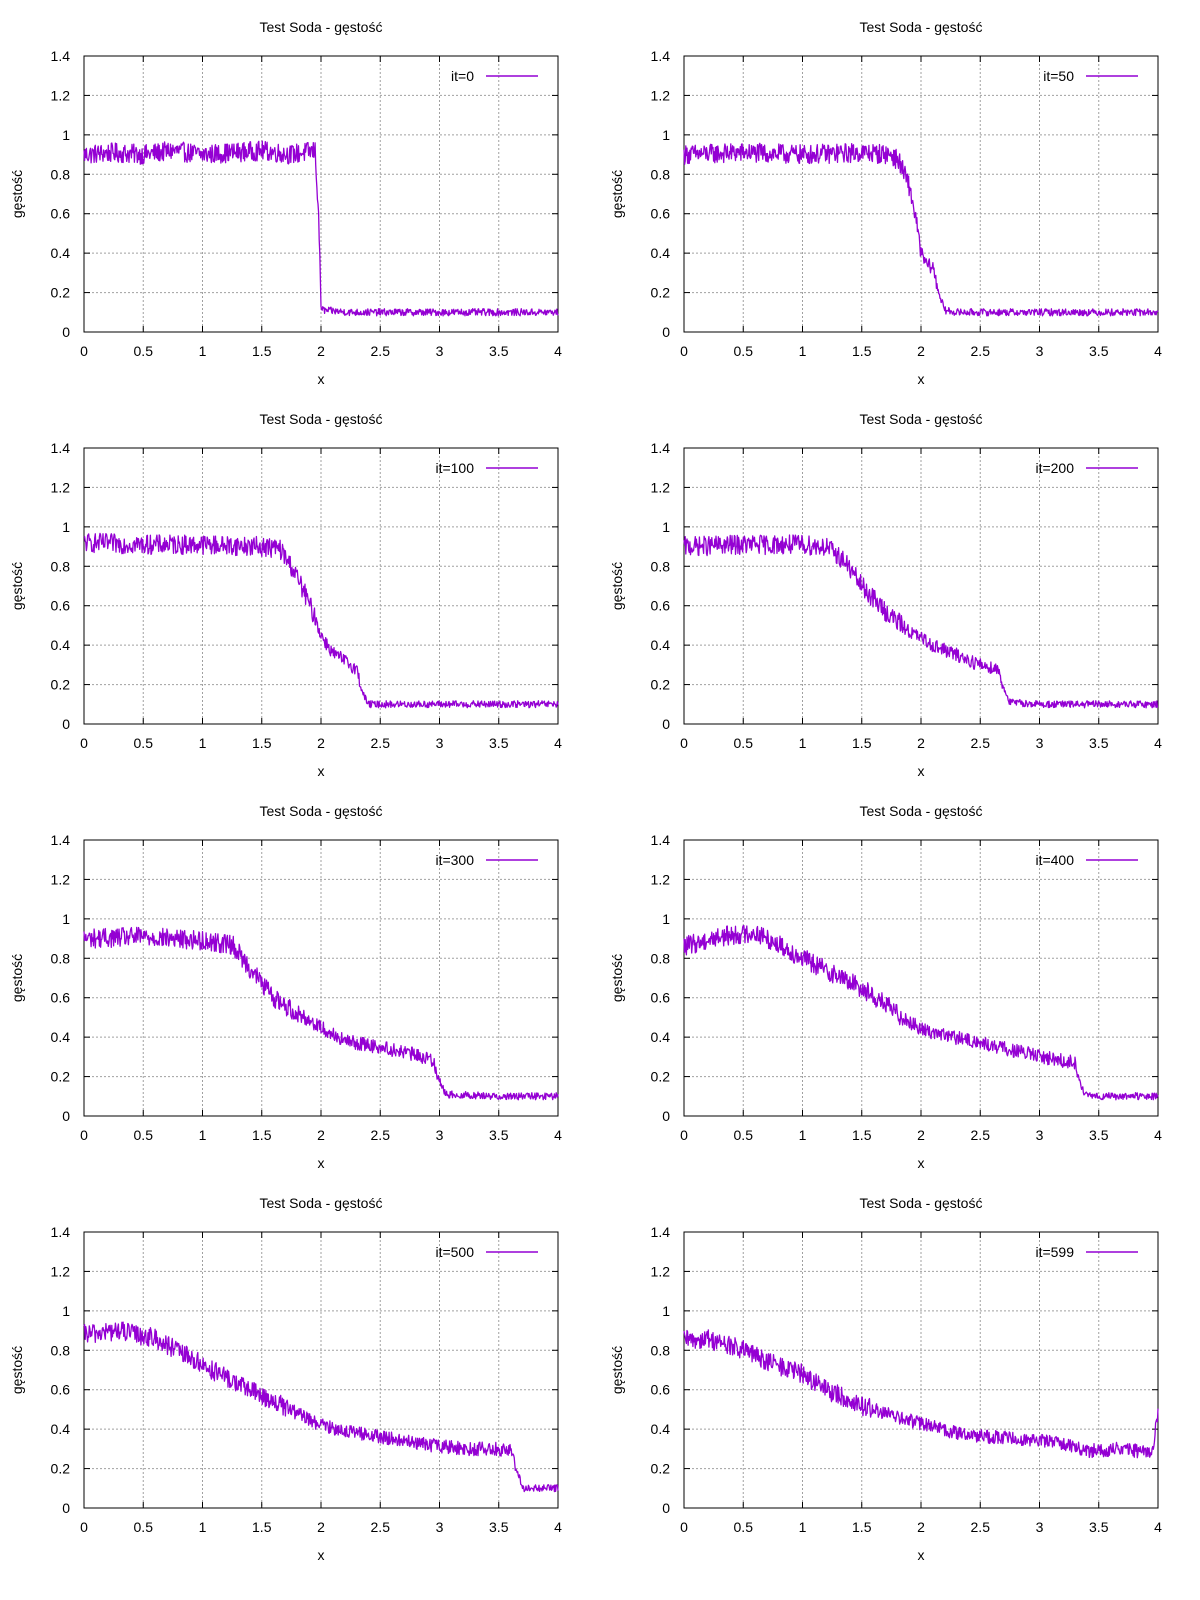 Image resolution: width=1200 pixels, height=1600 pixels. What do you see at coordinates (1054, 860) in the screenshot?
I see `legend-label: it=400` at bounding box center [1054, 860].